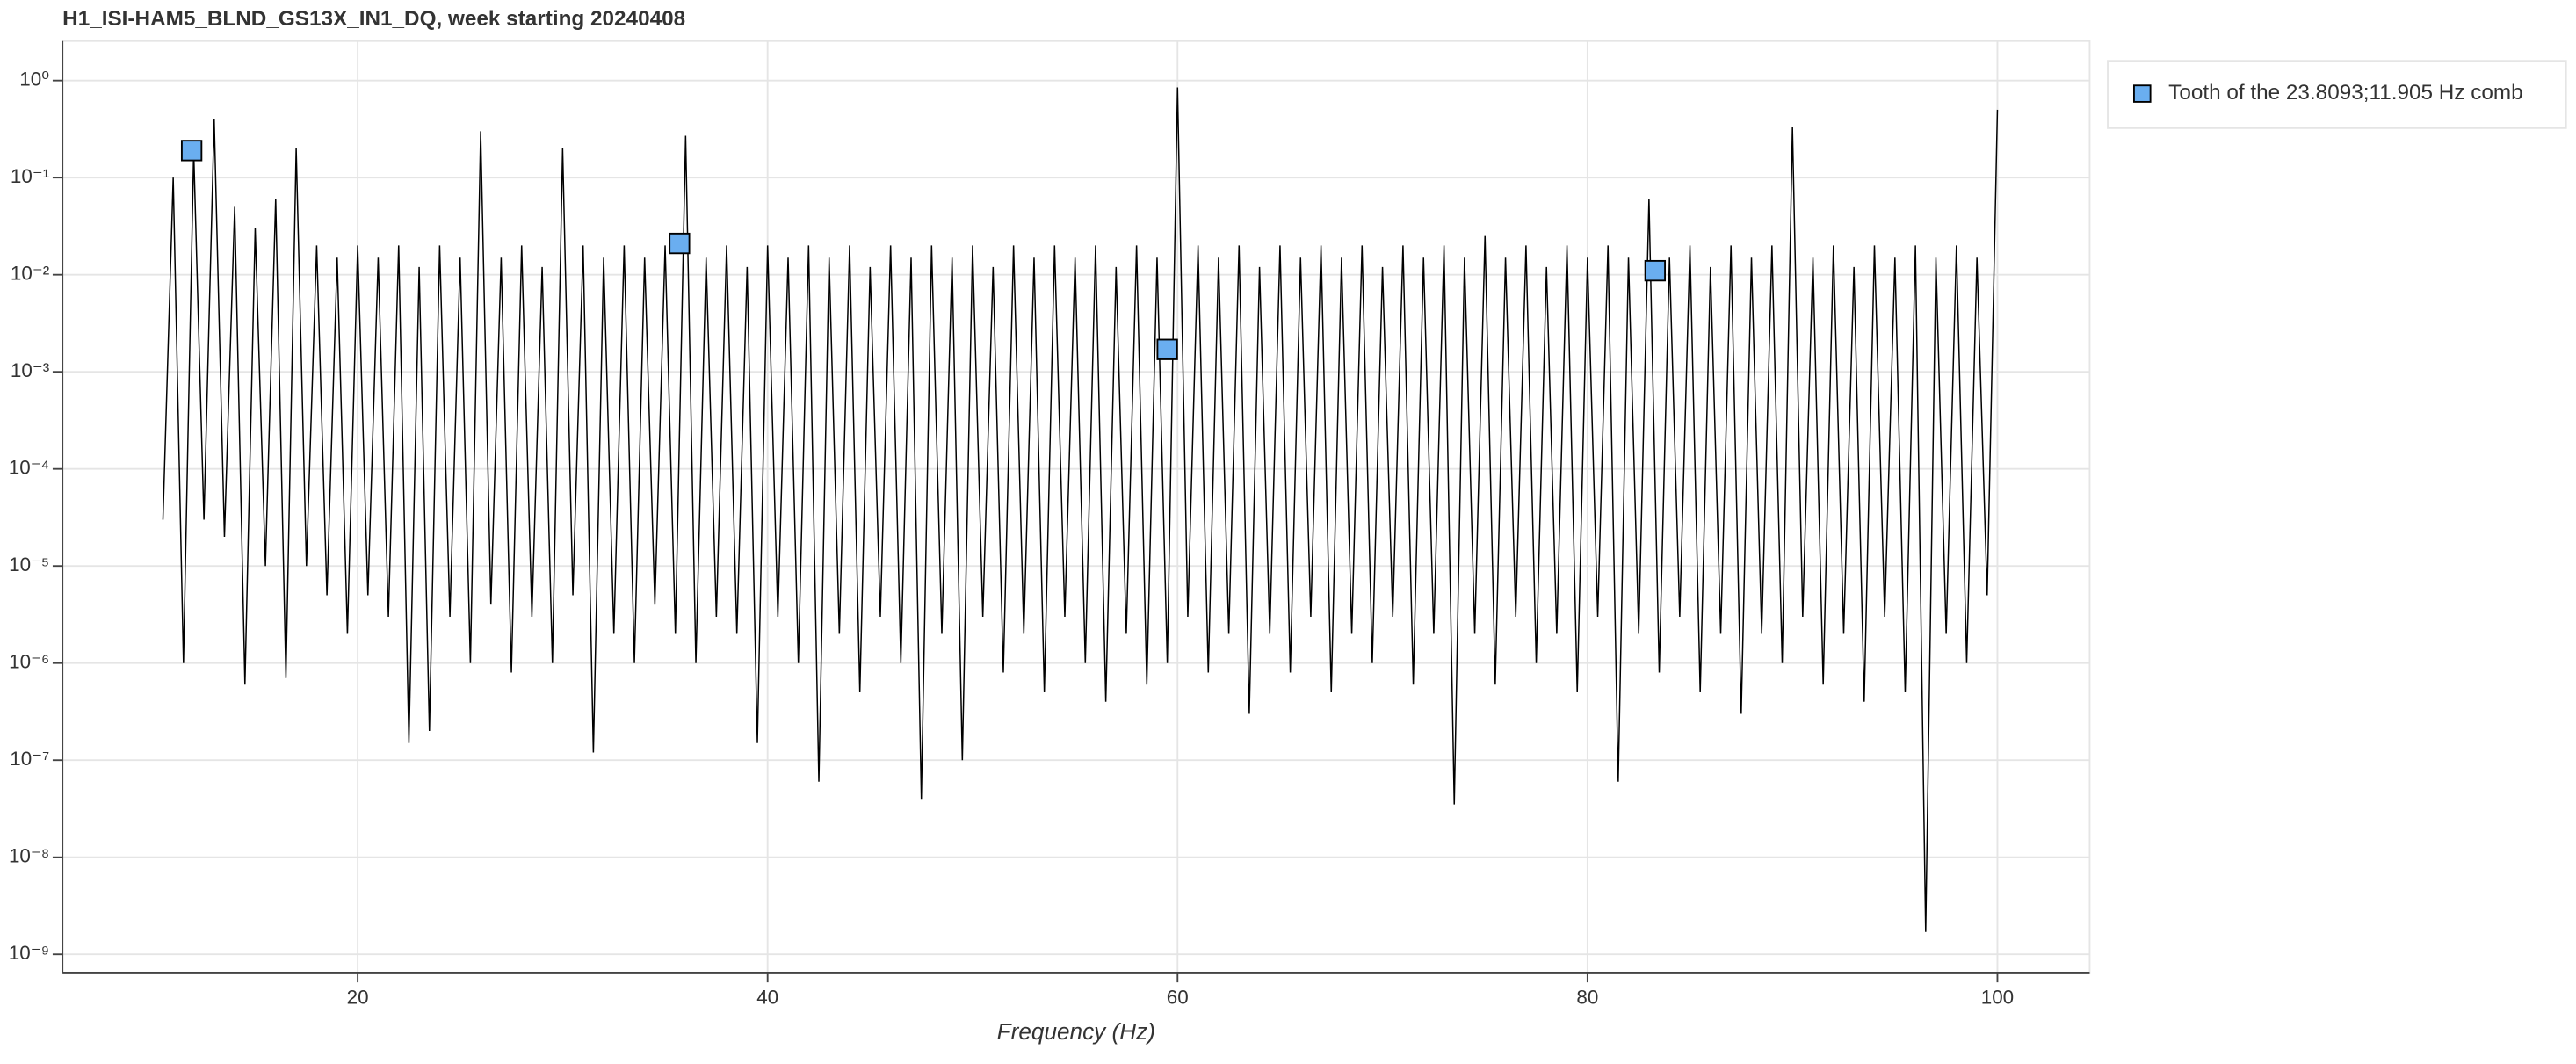 This screenshot has width=2576, height=1064. What do you see at coordinates (29, 953) in the screenshot?
I see `y-tick-label: 10⁻⁹` at bounding box center [29, 953].